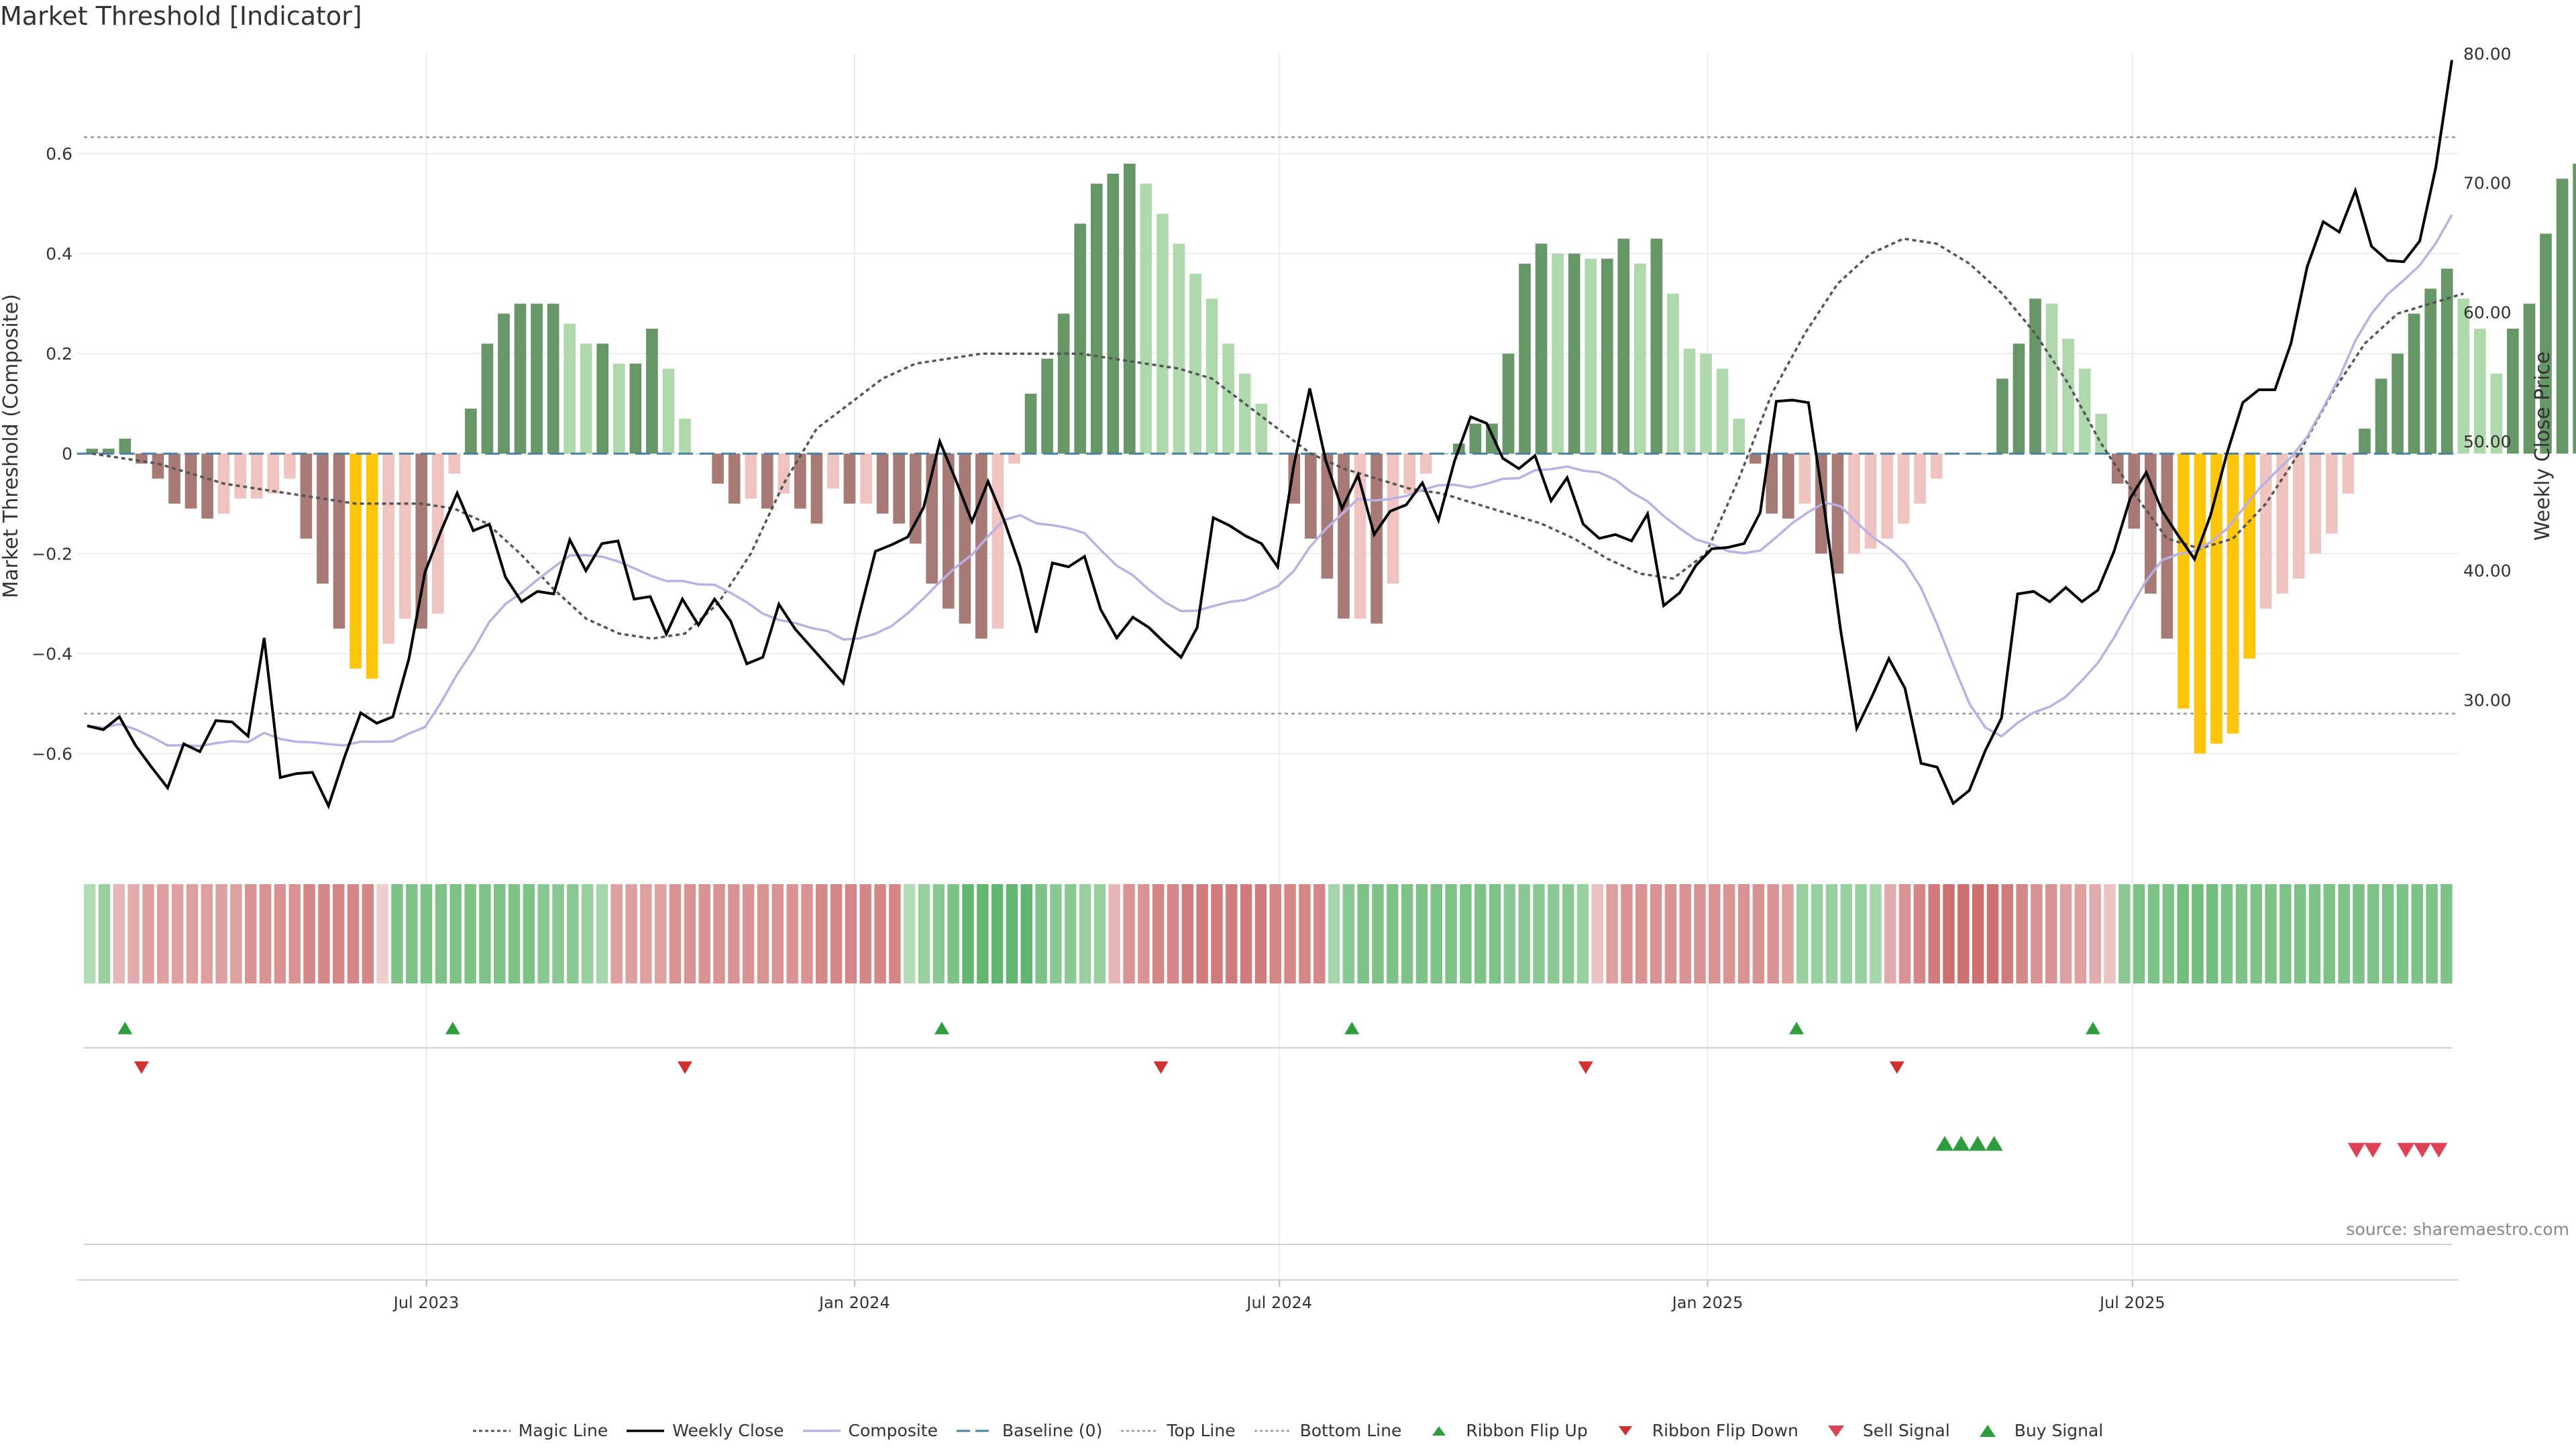  Describe the element at coordinates (491, 1431) in the screenshot. I see `legend-swatch-magic` at that location.